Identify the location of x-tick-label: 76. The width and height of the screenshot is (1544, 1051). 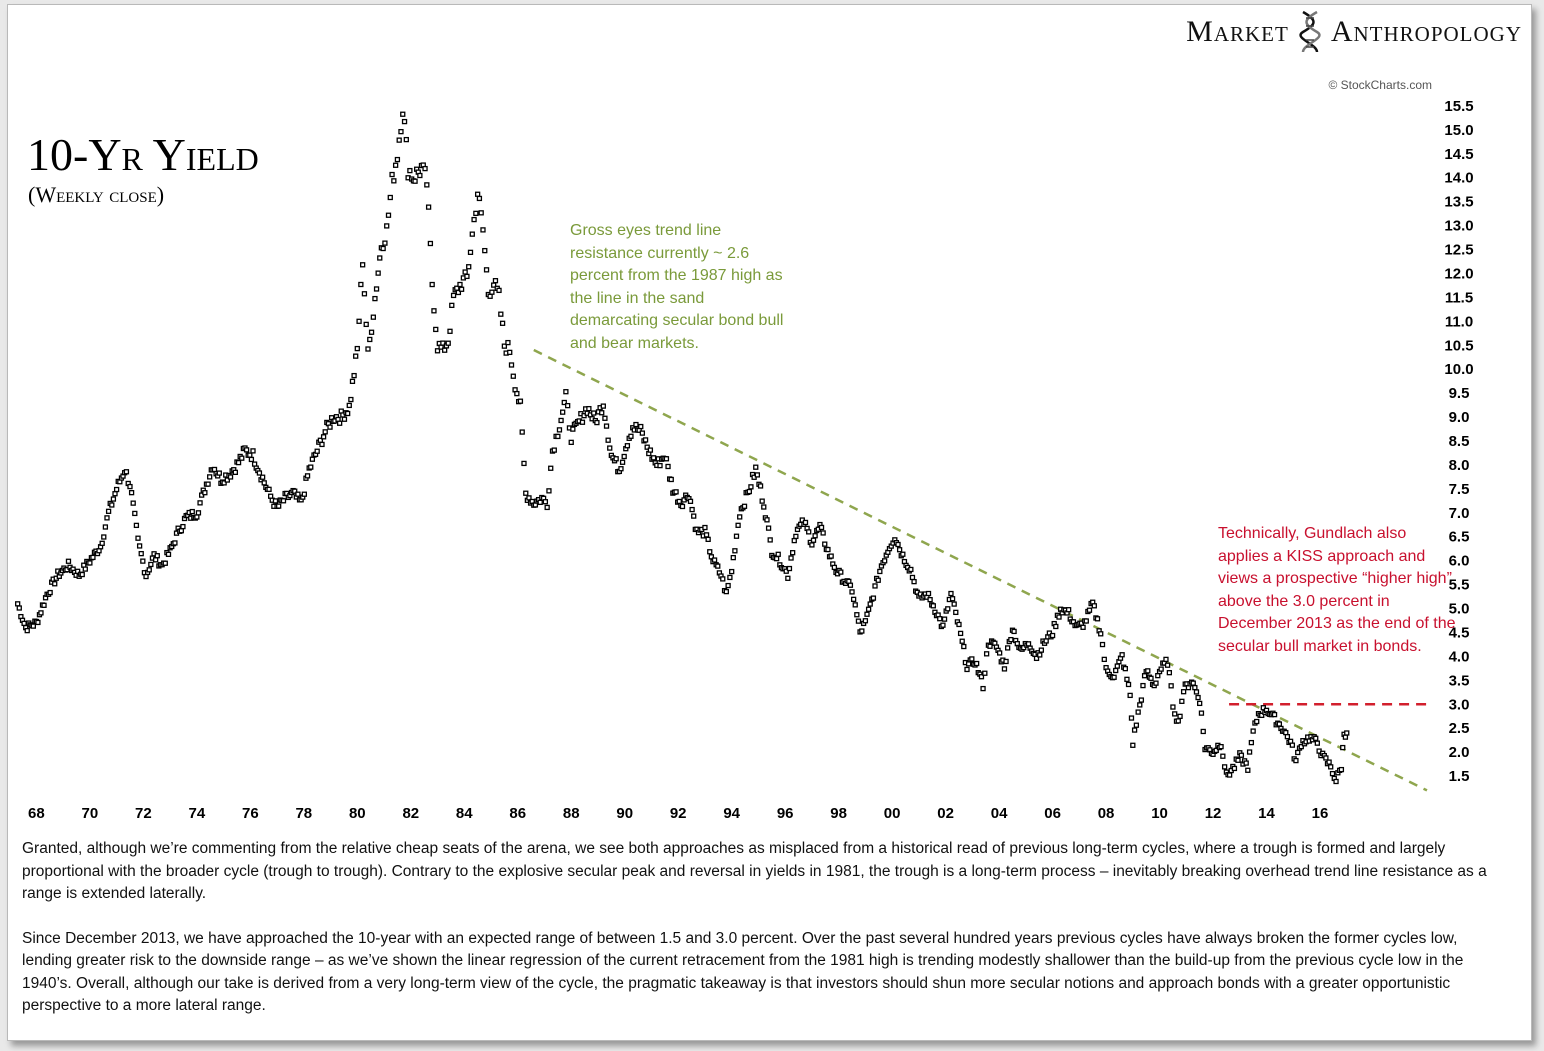
(250, 813).